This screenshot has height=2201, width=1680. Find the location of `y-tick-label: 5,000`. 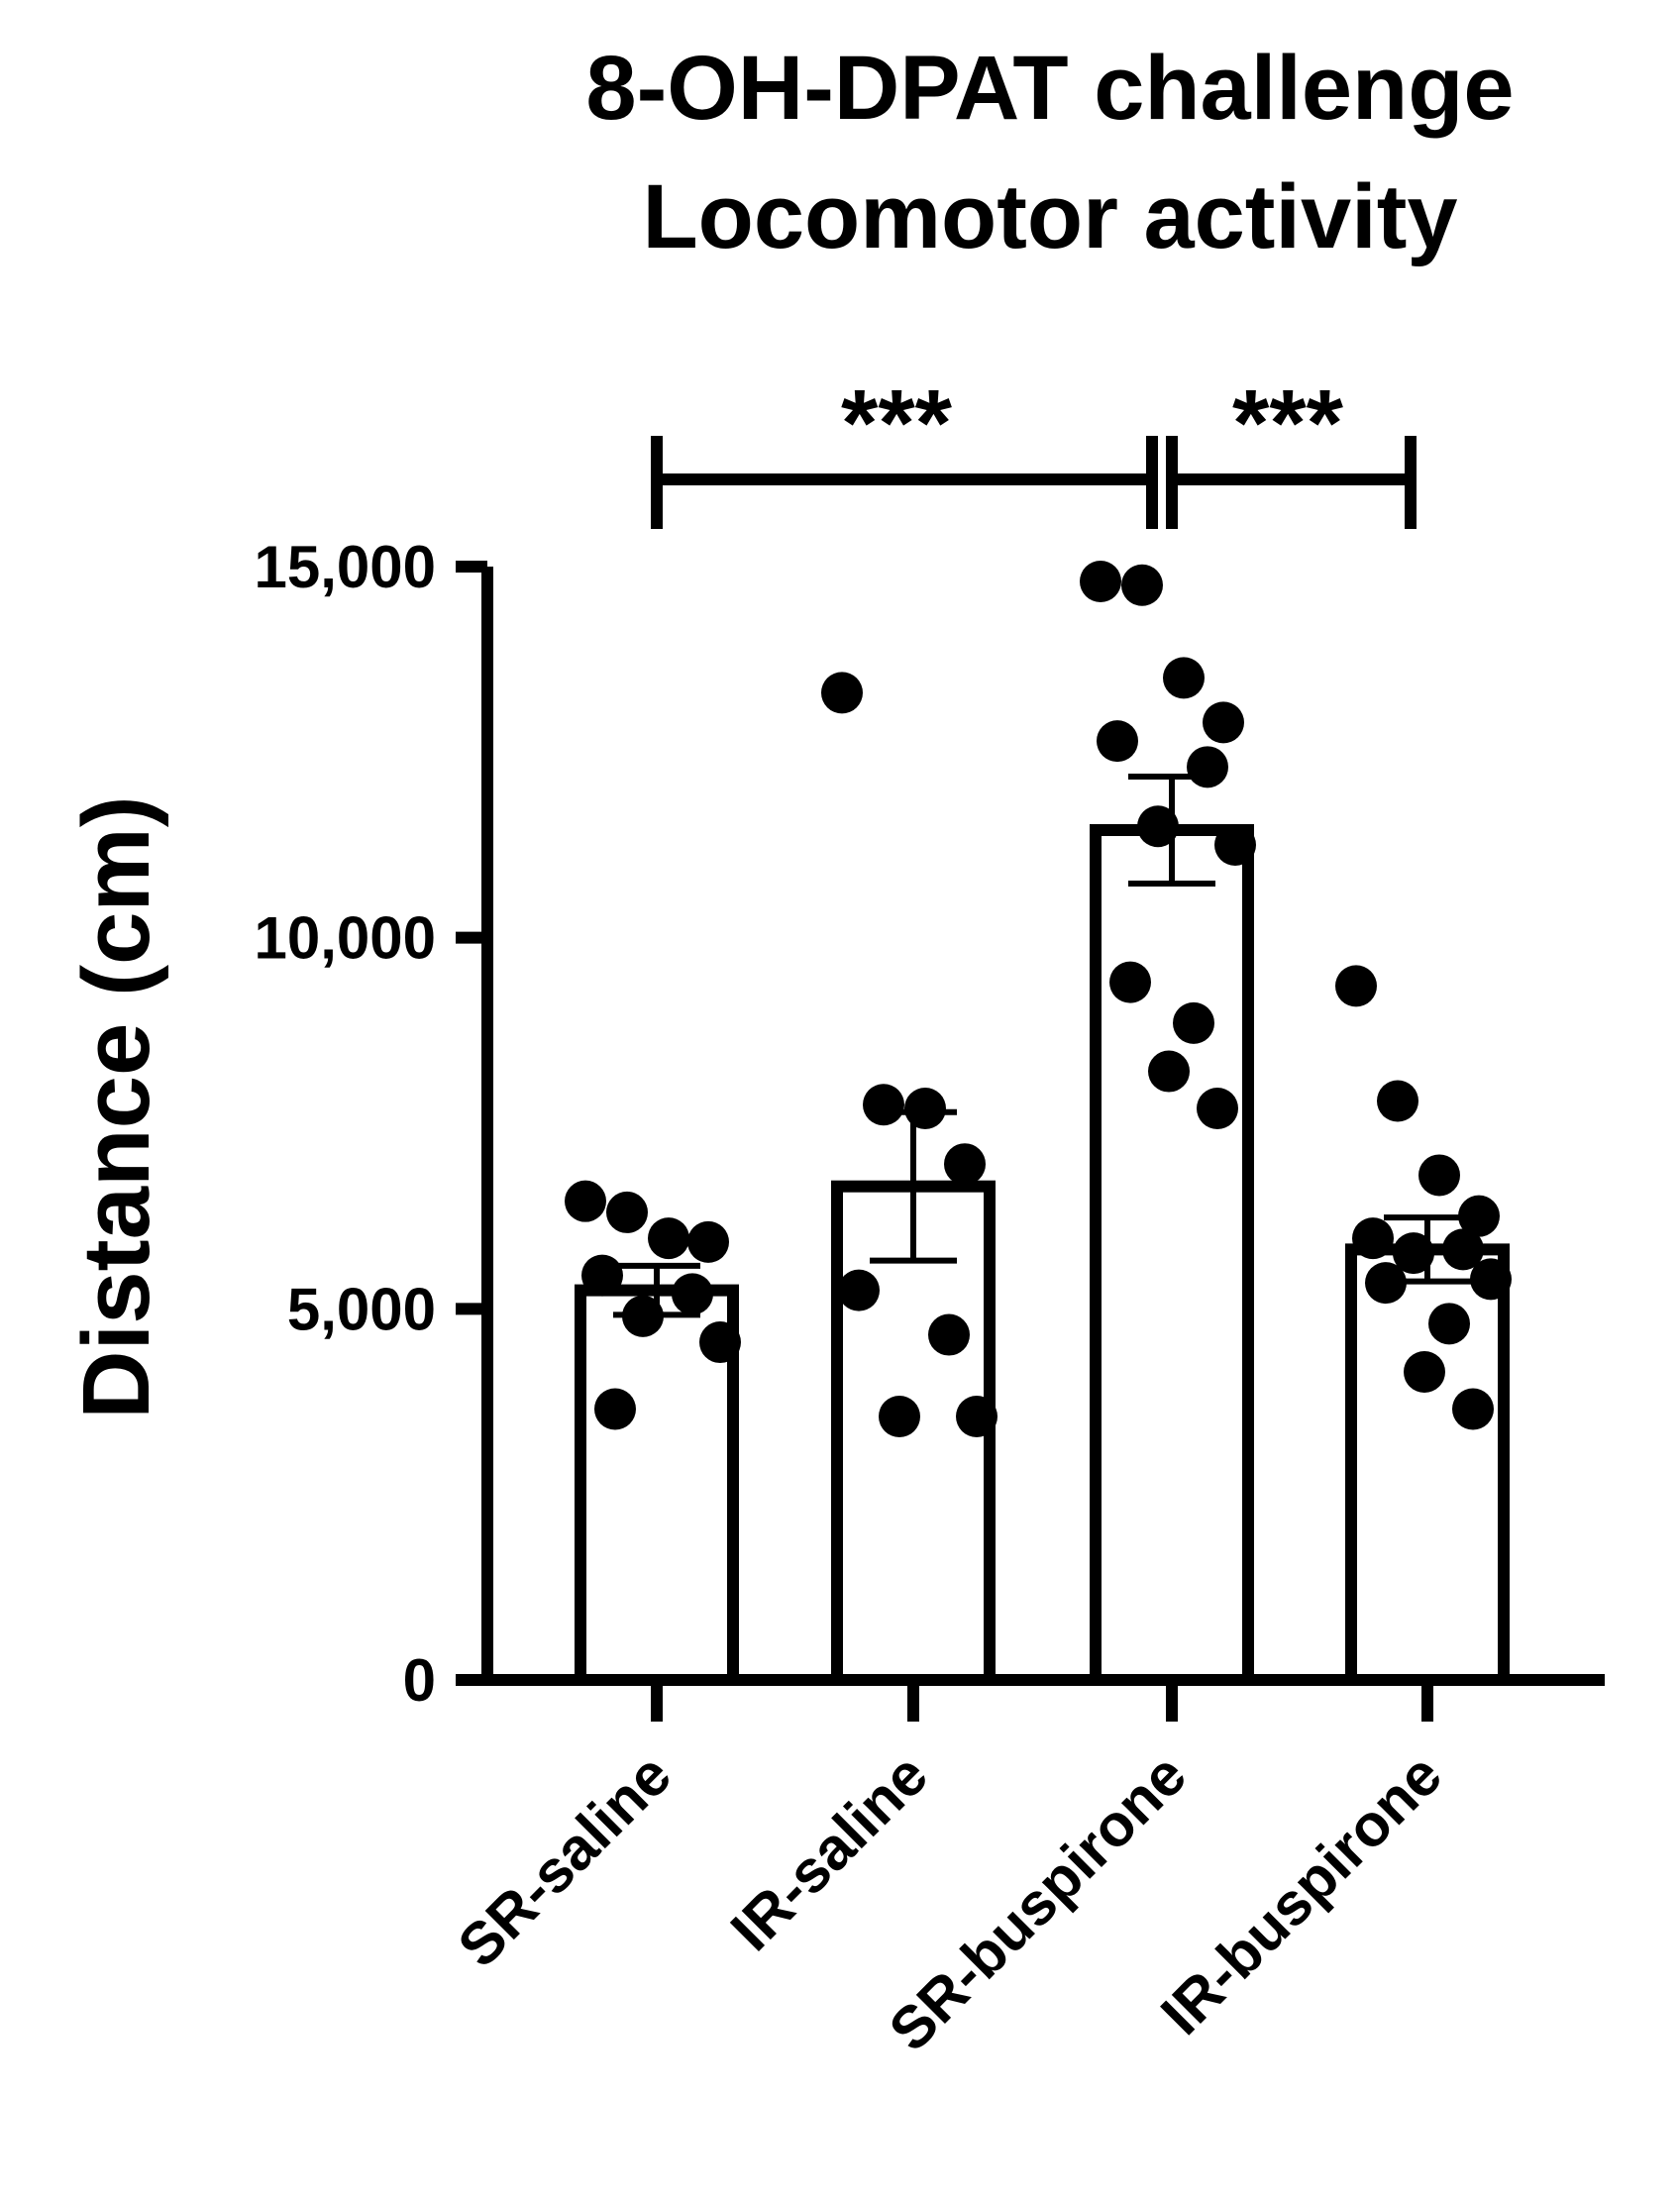

y-tick-label: 5,000 is located at coordinates (361, 1309).